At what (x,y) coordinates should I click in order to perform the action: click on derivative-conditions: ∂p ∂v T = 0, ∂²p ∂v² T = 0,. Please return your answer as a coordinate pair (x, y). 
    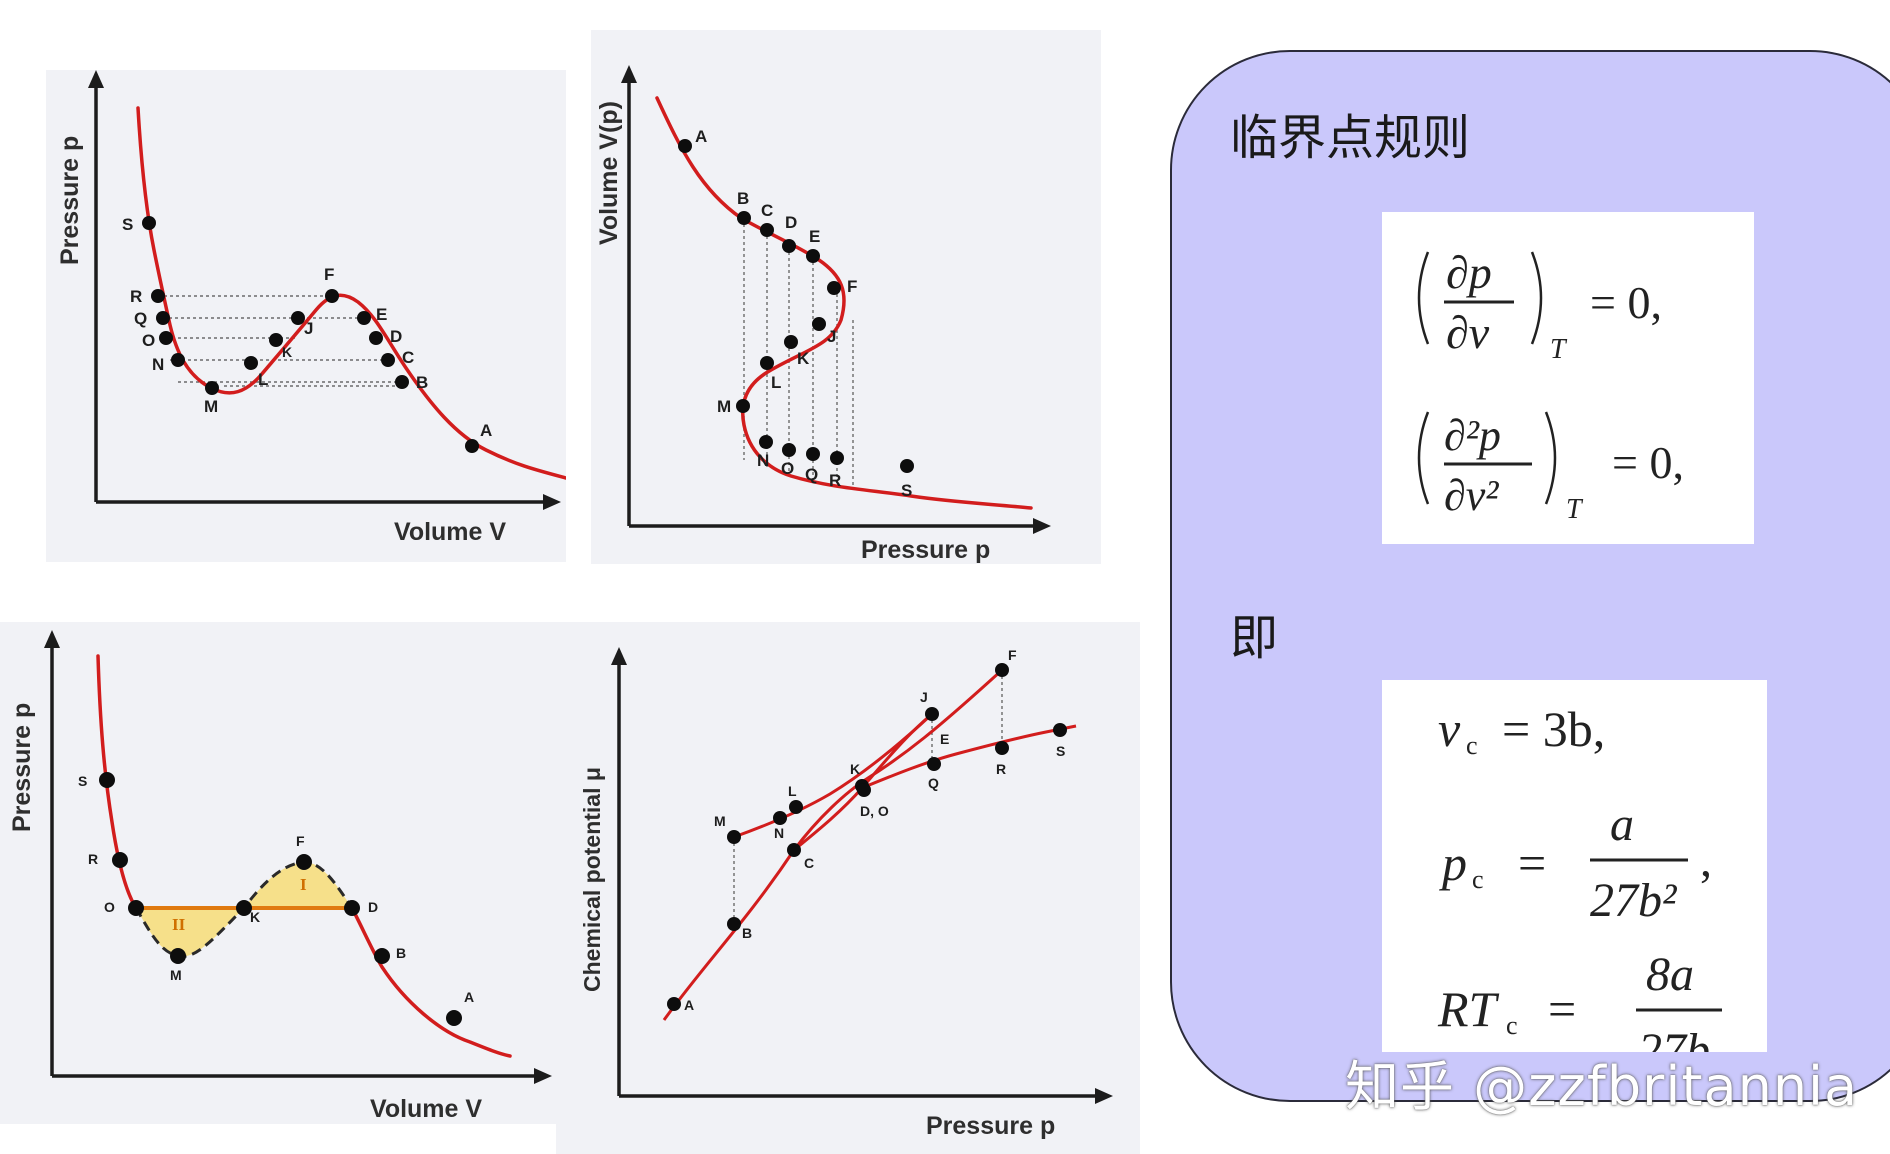
    Looking at the image, I should click on (1550, 386).